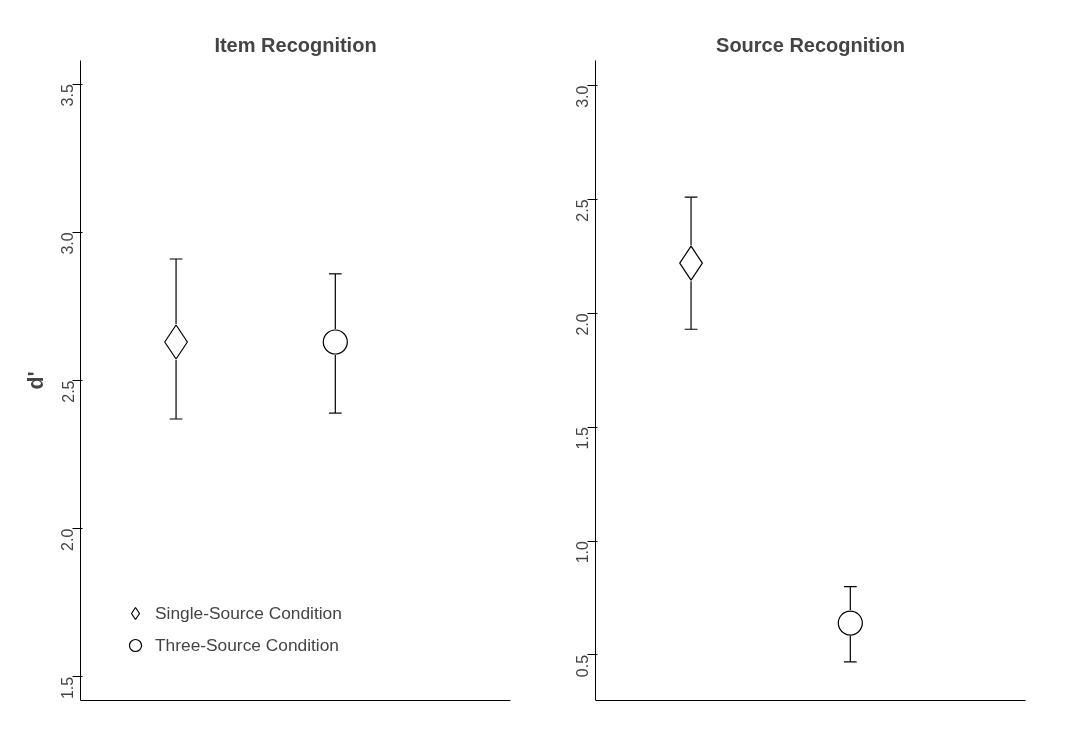  What do you see at coordinates (248, 613) in the screenshot?
I see `legend-label: Single-Source Condition` at bounding box center [248, 613].